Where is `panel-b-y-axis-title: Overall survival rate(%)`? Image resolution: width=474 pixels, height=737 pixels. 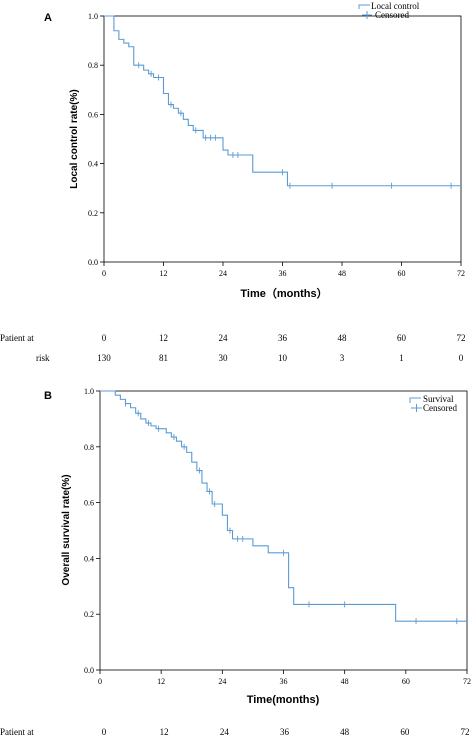
panel-b-y-axis-title: Overall survival rate(%) is located at coordinates (66, 529).